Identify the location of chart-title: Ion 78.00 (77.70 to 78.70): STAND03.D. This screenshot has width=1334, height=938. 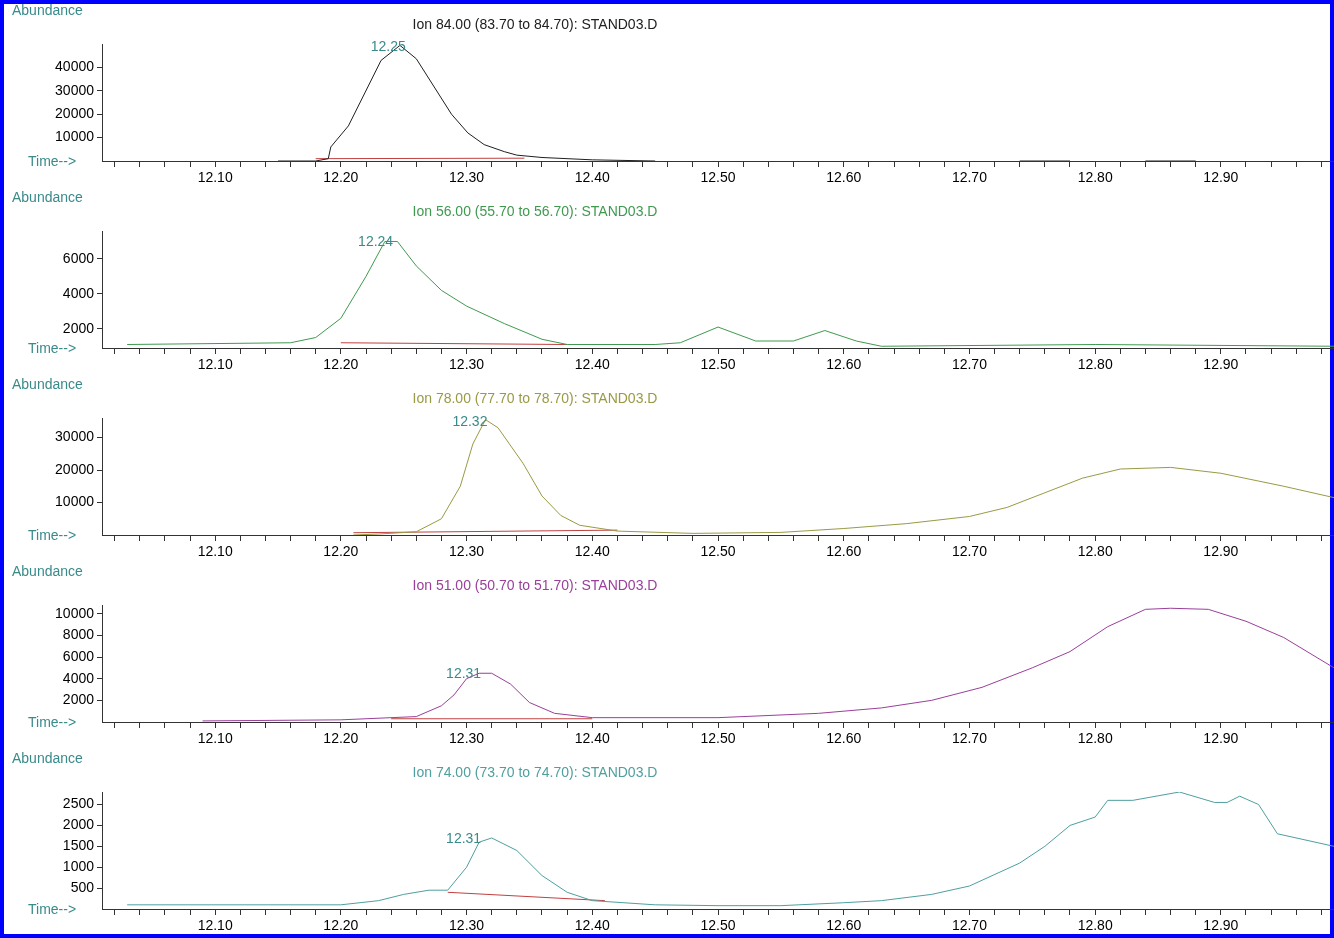
(535, 398).